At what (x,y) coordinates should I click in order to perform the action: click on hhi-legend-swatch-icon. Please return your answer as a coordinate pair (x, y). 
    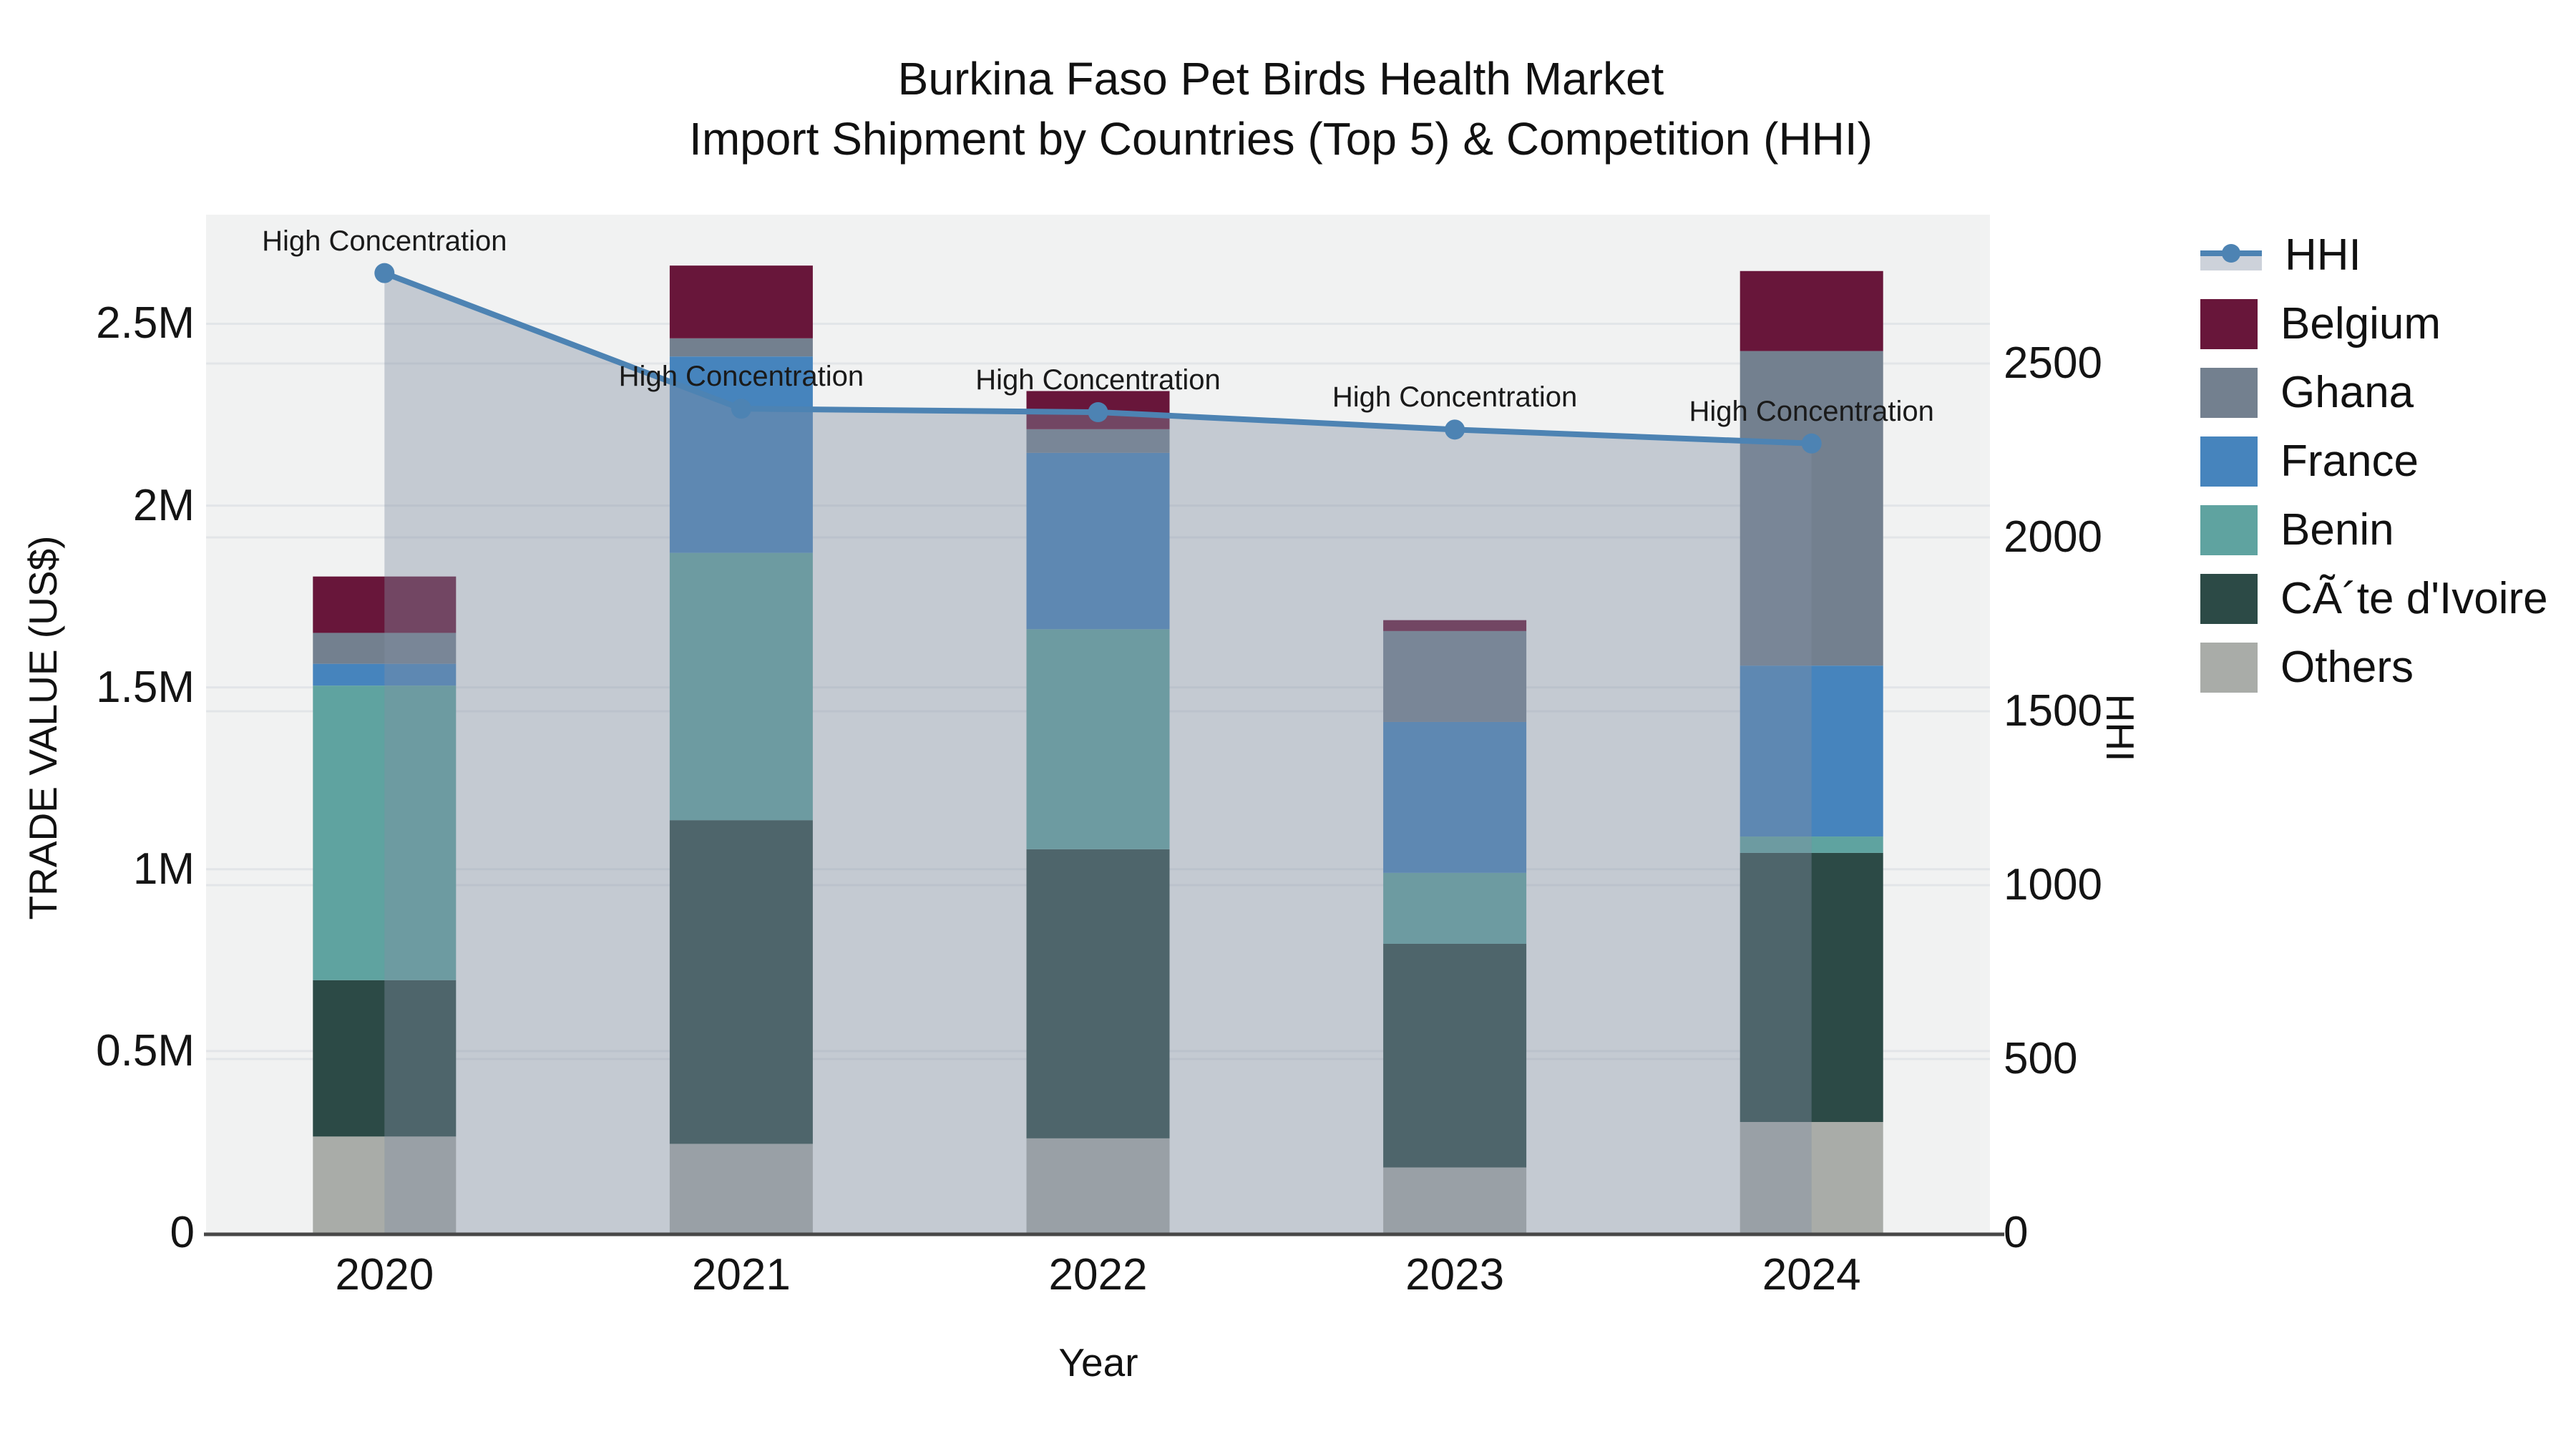
    Looking at the image, I should click on (2231, 255).